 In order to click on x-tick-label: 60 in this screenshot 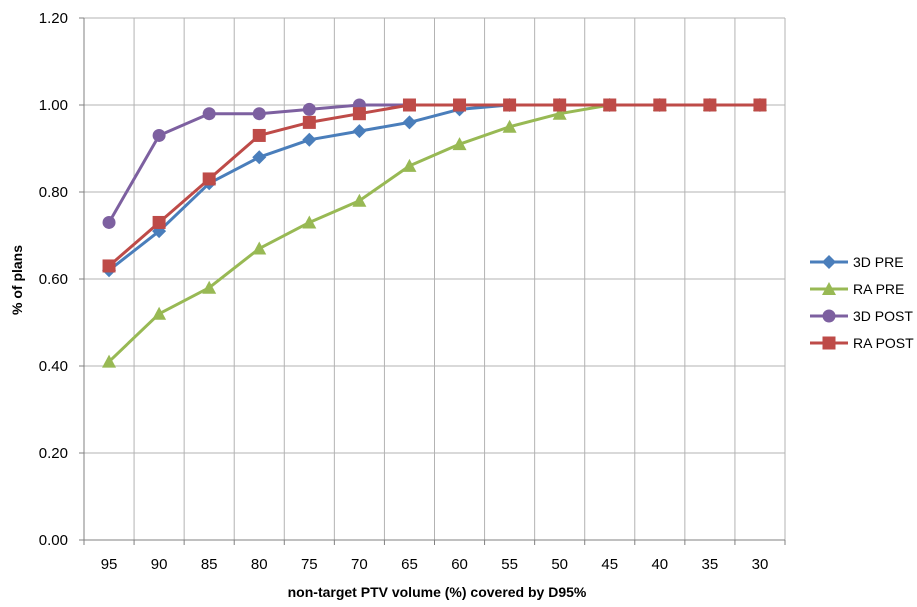, I will do `click(459, 564)`.